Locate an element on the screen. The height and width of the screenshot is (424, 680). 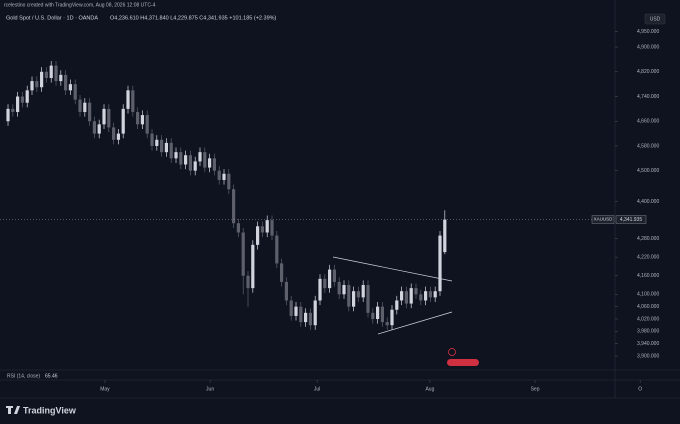
y-tick-label: 4,660.000 is located at coordinates (648, 122).